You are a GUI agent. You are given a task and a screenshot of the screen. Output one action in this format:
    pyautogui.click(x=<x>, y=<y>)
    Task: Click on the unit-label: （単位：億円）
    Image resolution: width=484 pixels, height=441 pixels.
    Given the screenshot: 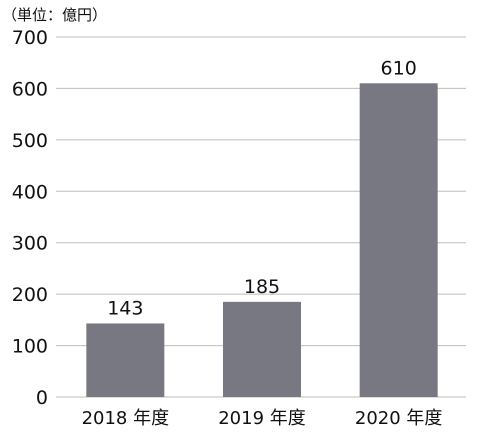 What is the action you would take?
    pyautogui.click(x=54, y=15)
    